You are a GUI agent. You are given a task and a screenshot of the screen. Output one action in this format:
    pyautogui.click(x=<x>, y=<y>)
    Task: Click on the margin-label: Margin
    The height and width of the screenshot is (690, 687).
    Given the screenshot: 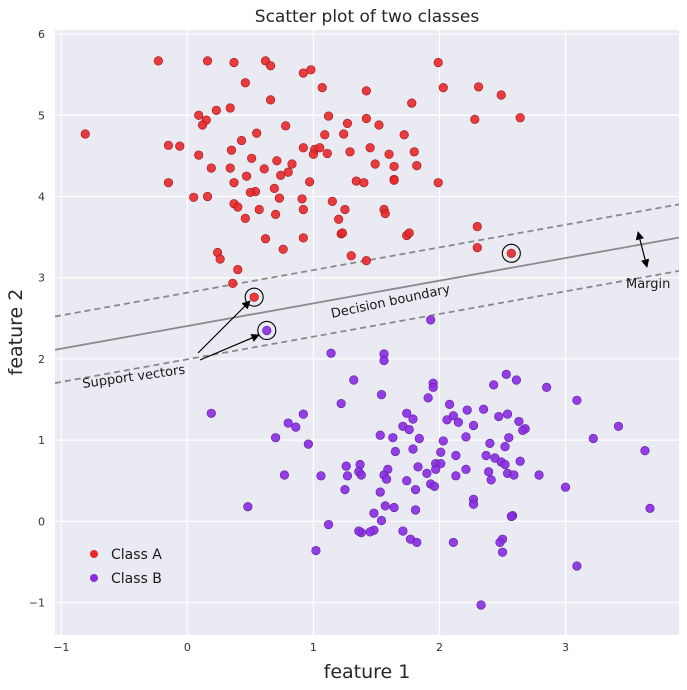 What is the action you would take?
    pyautogui.click(x=648, y=284)
    